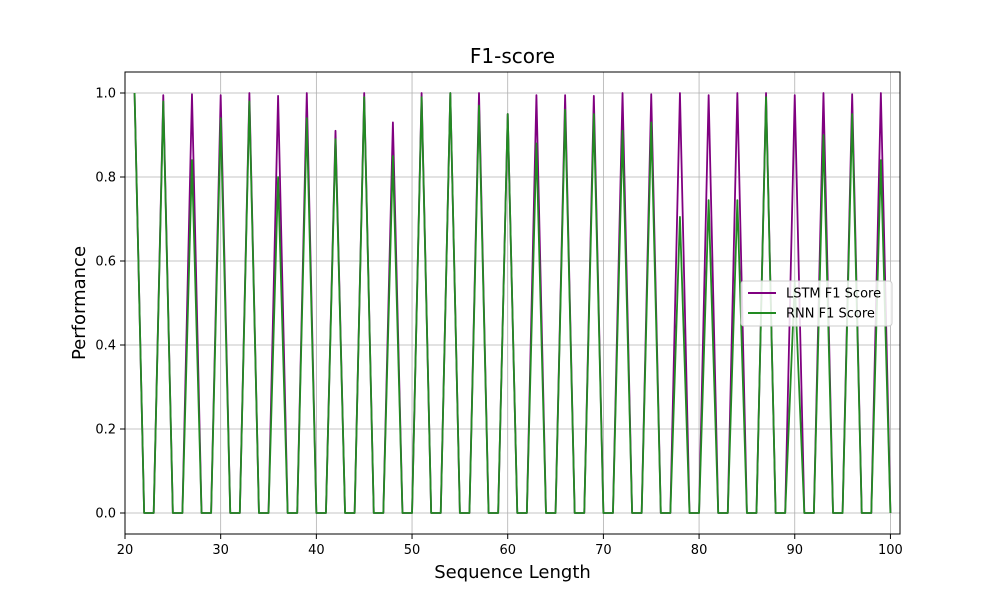 This screenshot has height=600, width=1000. What do you see at coordinates (507, 550) in the screenshot?
I see `x-tick-label: 60` at bounding box center [507, 550].